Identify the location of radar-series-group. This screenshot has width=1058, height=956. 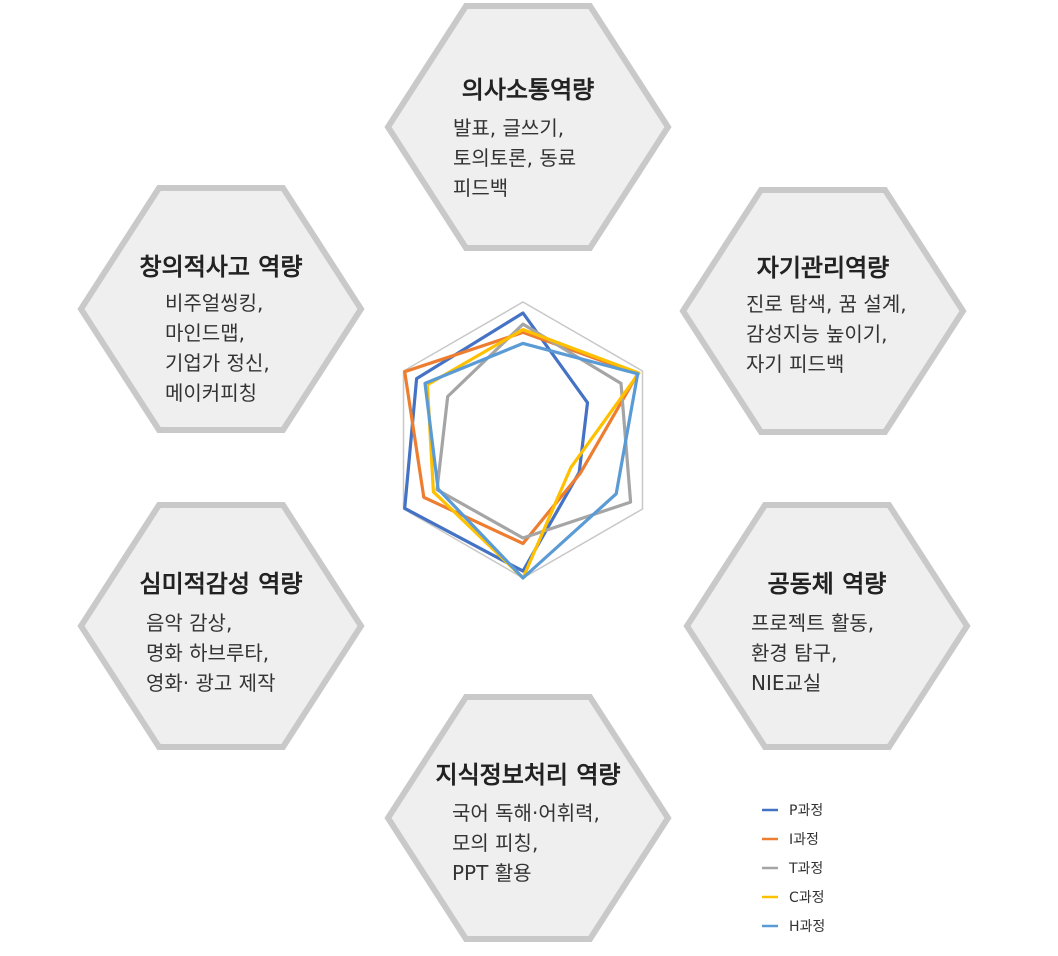
(522, 445).